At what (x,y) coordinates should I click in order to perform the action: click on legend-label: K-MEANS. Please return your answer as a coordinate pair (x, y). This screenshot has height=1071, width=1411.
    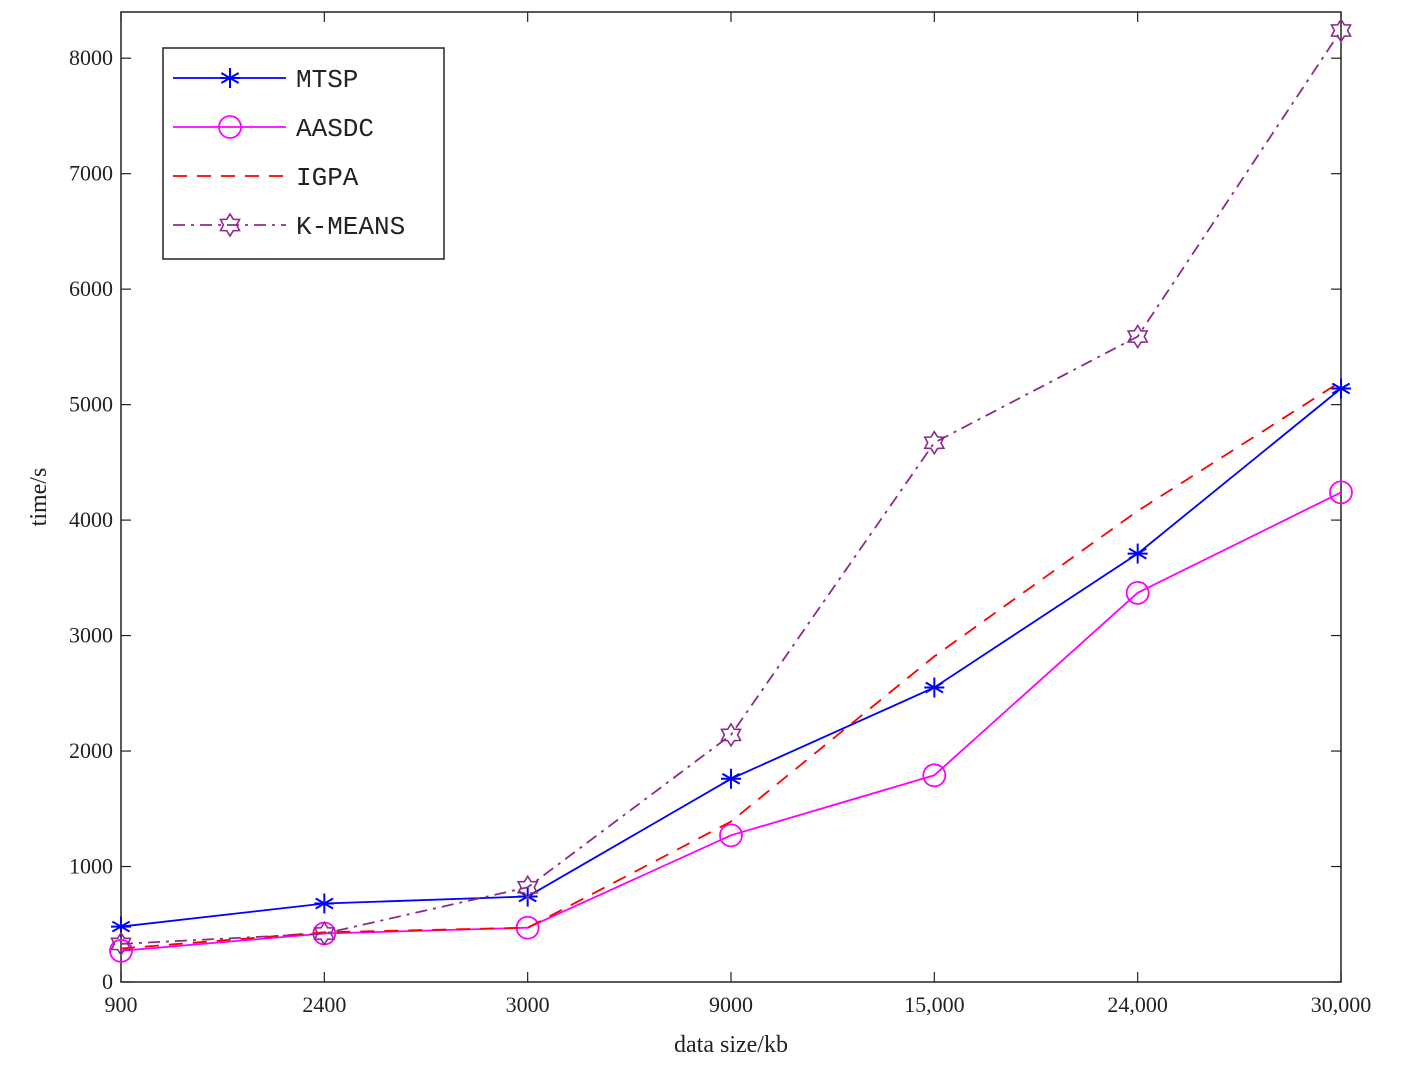
    Looking at the image, I should click on (350, 227).